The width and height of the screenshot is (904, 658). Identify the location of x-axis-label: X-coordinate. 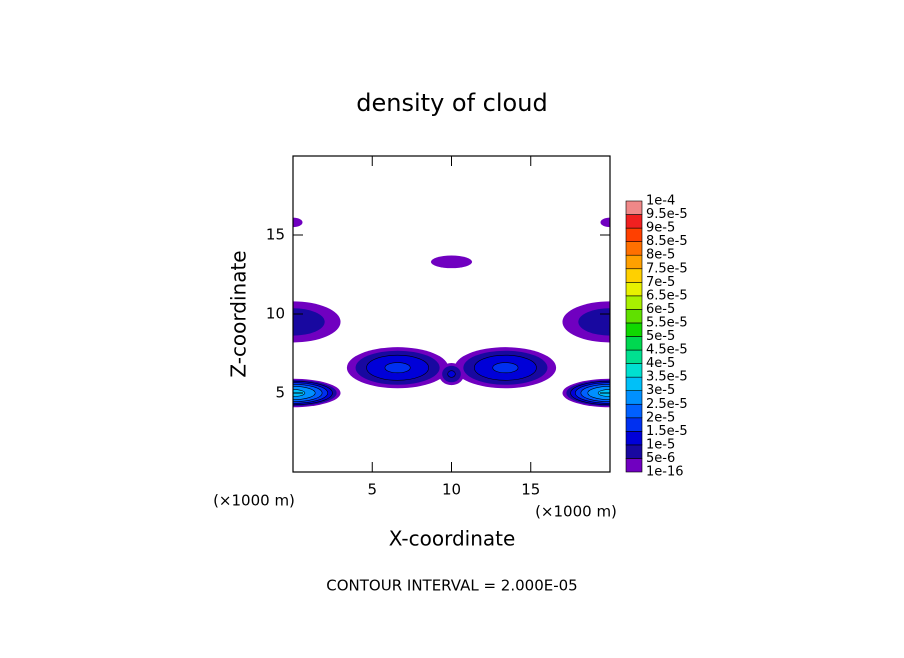
(452, 539).